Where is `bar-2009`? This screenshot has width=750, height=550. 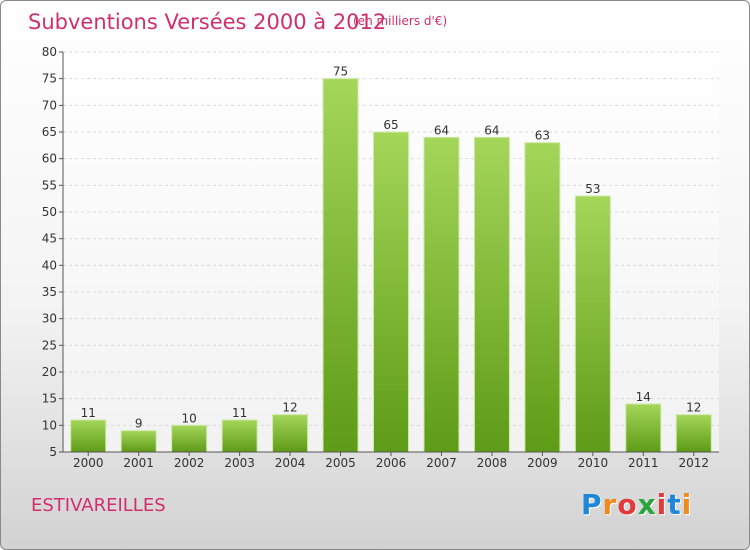
bar-2009 is located at coordinates (542, 297).